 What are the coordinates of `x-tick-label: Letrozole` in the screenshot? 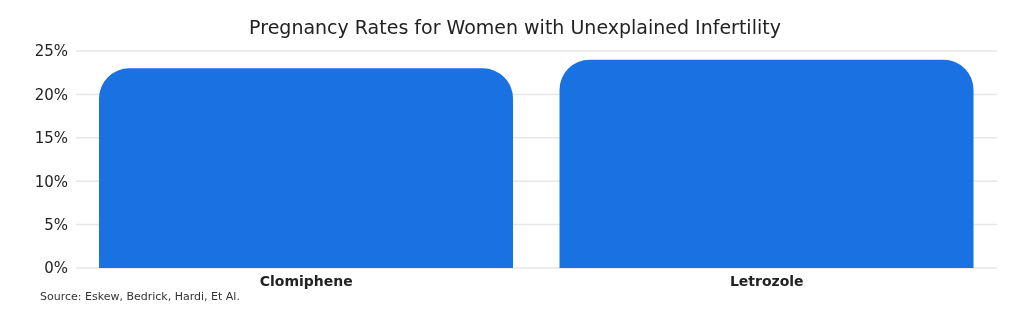 It's located at (766, 280).